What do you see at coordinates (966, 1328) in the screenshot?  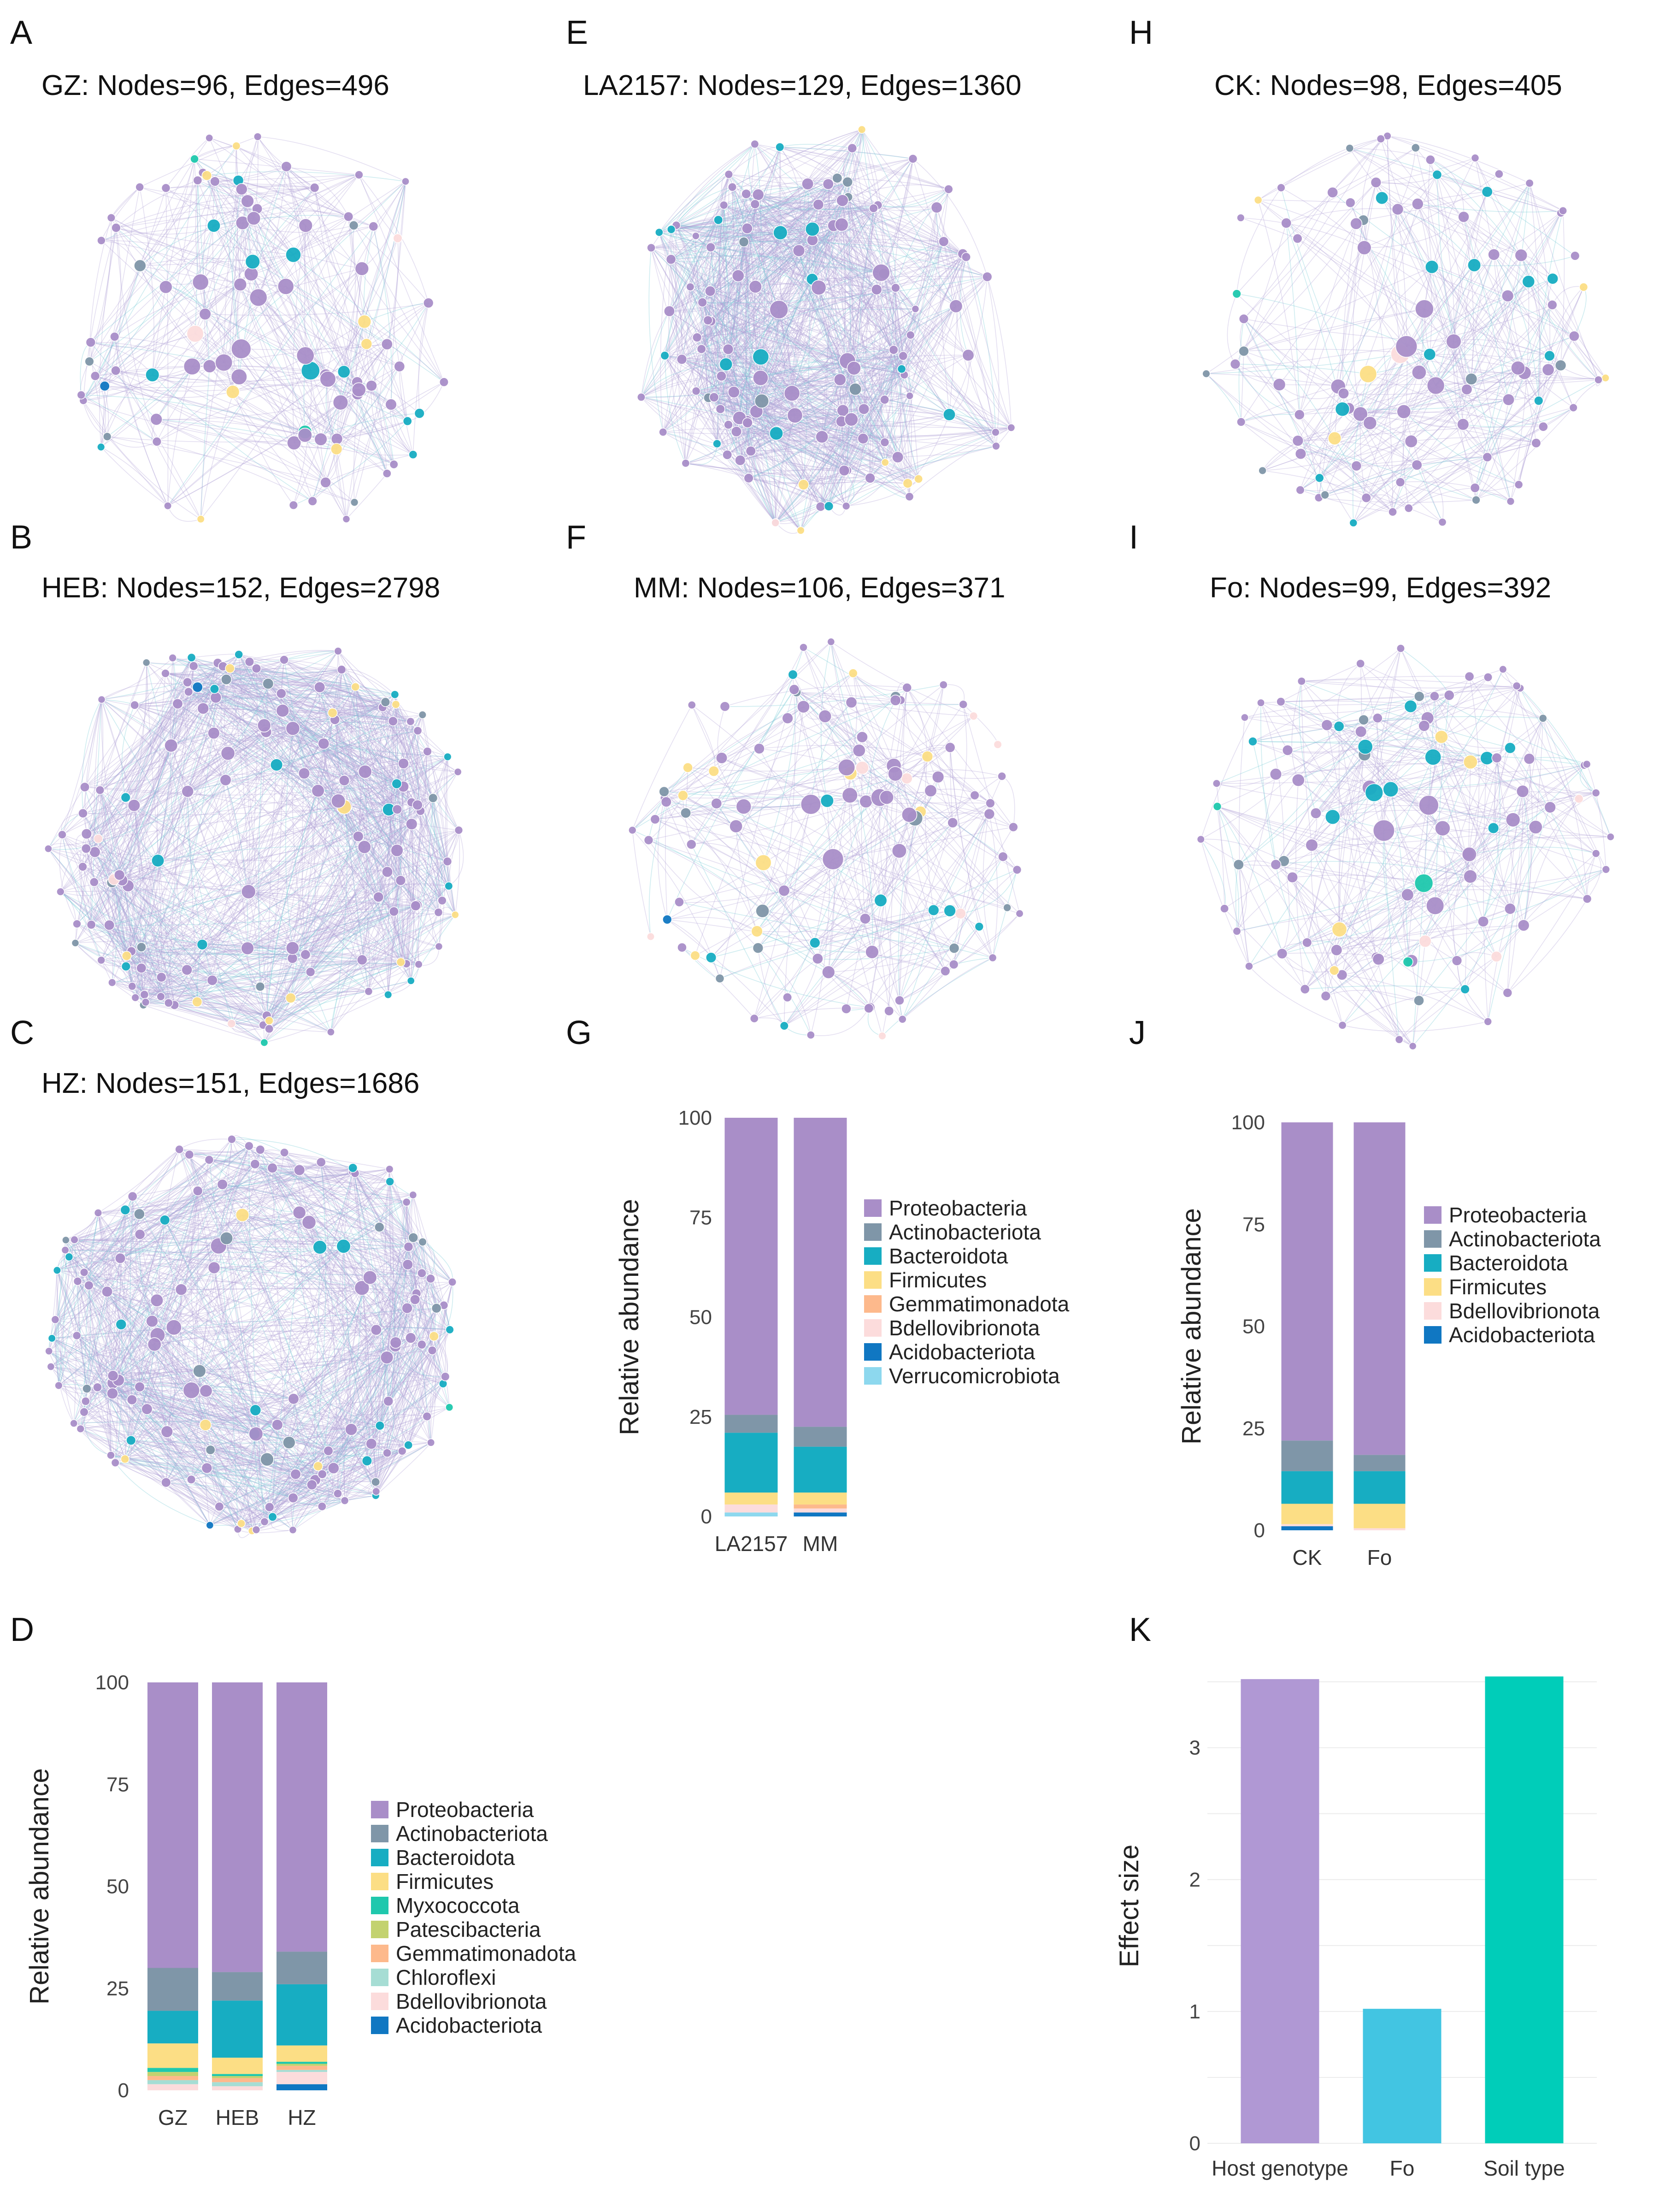 I see `legend-item-bdellovibrionota: Bdellovibrionota` at bounding box center [966, 1328].